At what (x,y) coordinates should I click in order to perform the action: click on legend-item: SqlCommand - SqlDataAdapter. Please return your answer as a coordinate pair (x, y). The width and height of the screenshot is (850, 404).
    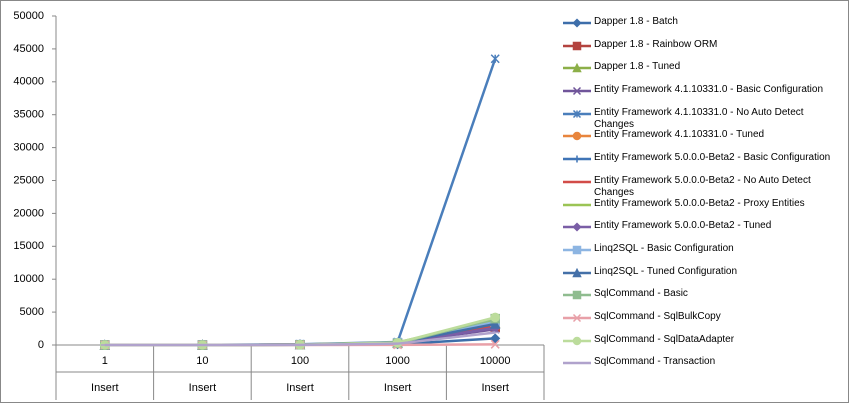
    Looking at the image, I should click on (702, 345).